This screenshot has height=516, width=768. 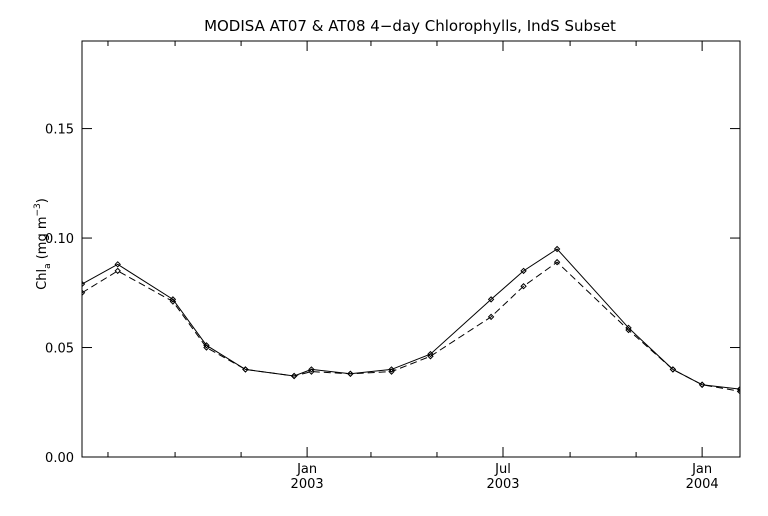 What do you see at coordinates (42, 239) in the screenshot?
I see `y-axis-label-unit: (mg m` at bounding box center [42, 239].